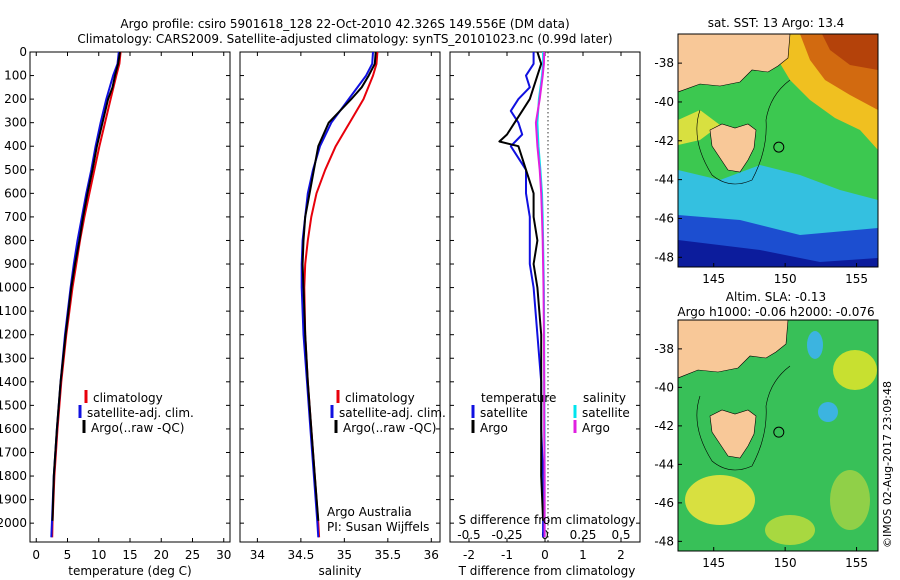 This screenshot has width=900, height=580. Describe the element at coordinates (469, 555) in the screenshot. I see `x-tick-label: -2` at that location.